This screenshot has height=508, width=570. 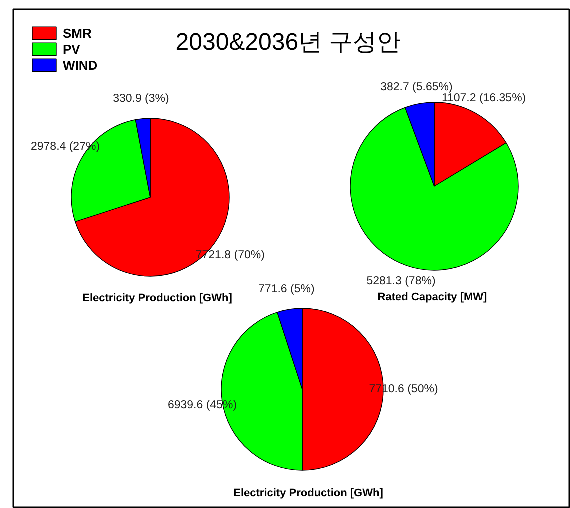 What do you see at coordinates (286, 290) in the screenshot?
I see `data-label: 771.6 (5%)` at bounding box center [286, 290].